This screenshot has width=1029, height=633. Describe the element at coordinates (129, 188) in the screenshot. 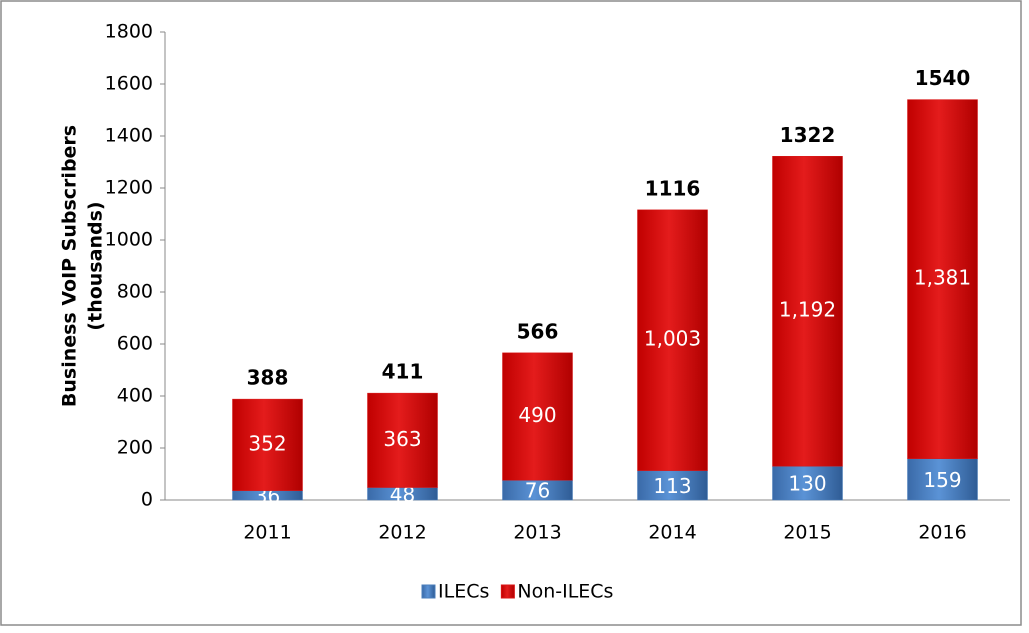

I see `y-tick-label: 1200` at that location.